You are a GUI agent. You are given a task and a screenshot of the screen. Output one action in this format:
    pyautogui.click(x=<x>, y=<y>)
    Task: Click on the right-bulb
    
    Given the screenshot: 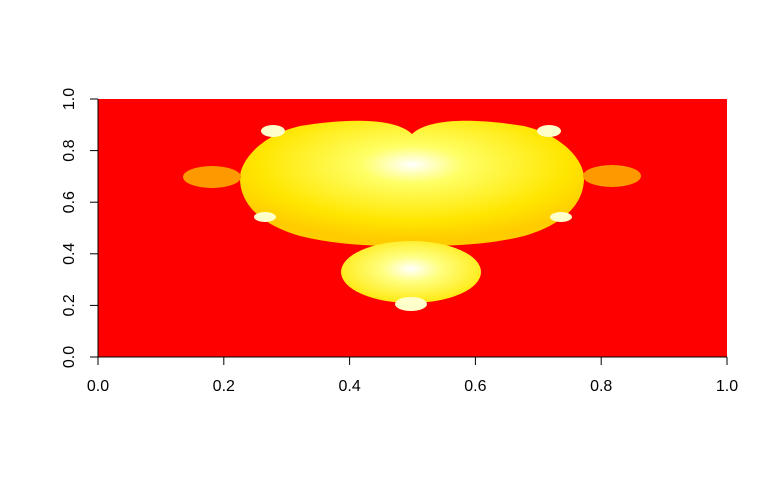 What is the action you would take?
    pyautogui.click(x=612, y=176)
    